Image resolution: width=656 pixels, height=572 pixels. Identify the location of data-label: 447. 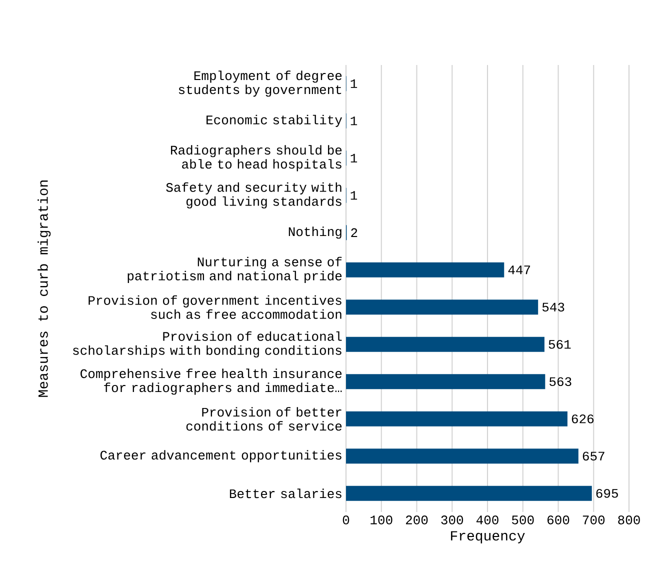
(519, 270).